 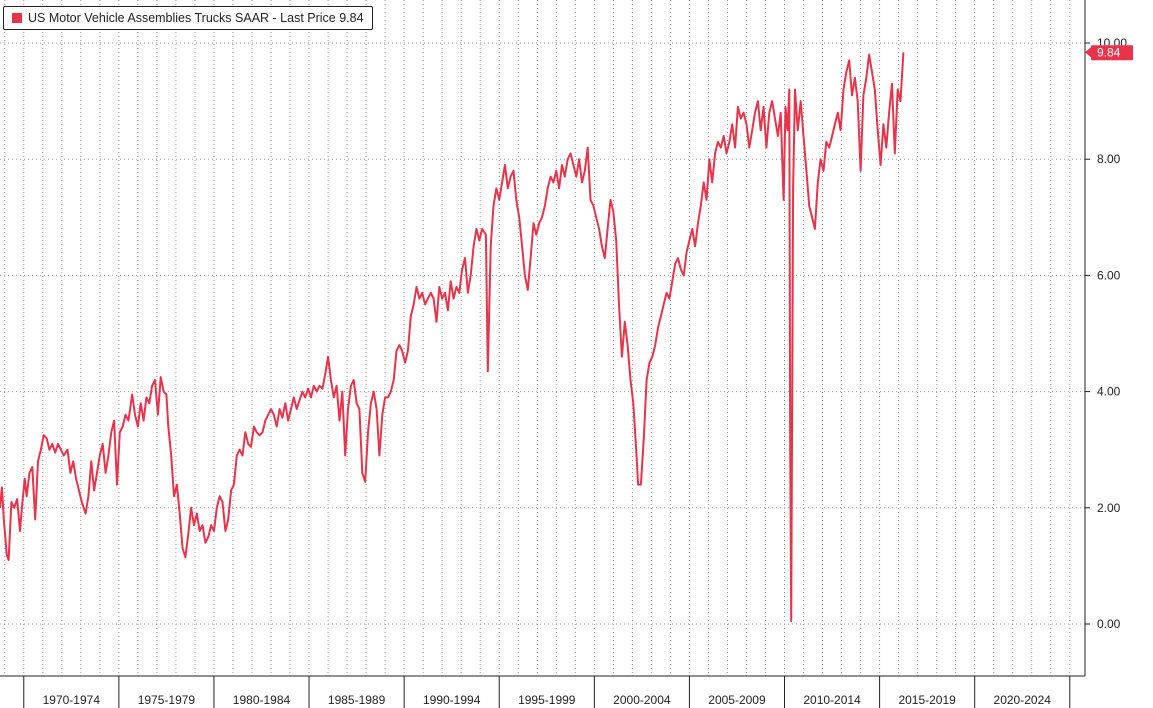 What do you see at coordinates (1109, 508) in the screenshot?
I see `y-tick-label: 2.00` at bounding box center [1109, 508].